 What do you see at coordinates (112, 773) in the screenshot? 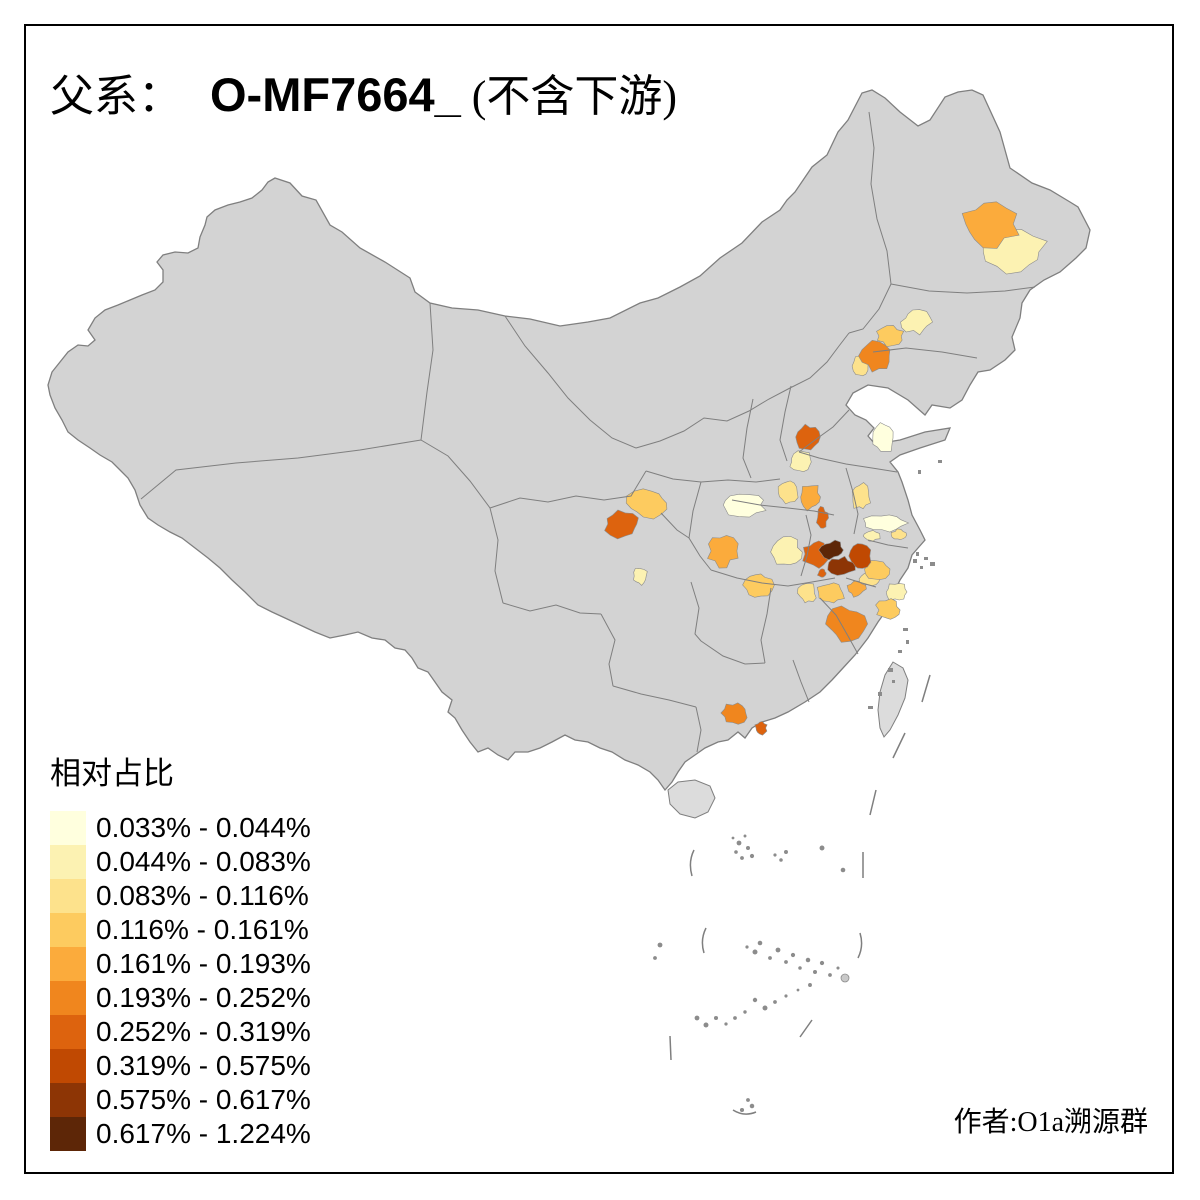
I see `legend-title: 相对占比` at bounding box center [112, 773].